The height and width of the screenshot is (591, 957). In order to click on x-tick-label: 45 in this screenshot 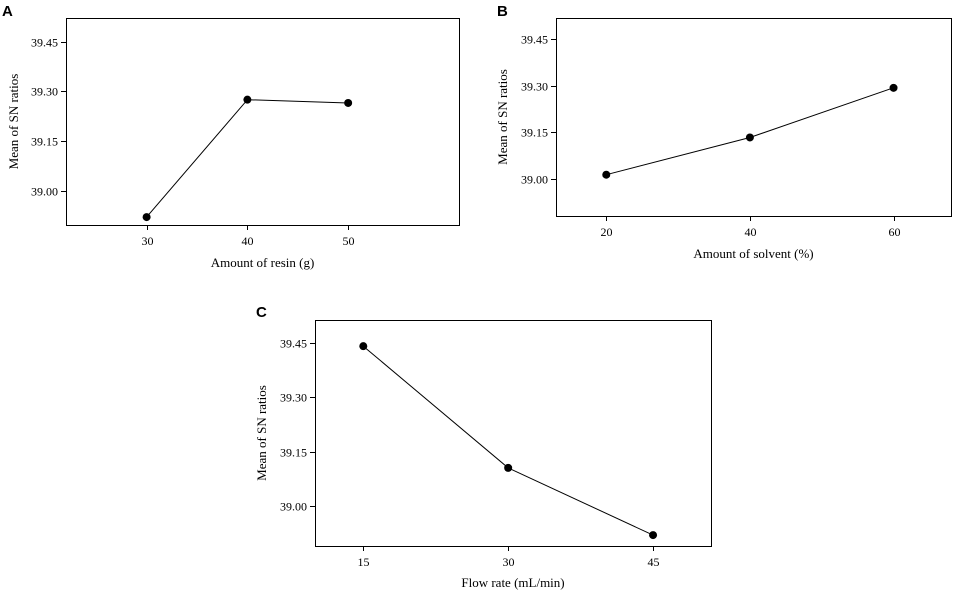, I will do `click(654, 562)`.